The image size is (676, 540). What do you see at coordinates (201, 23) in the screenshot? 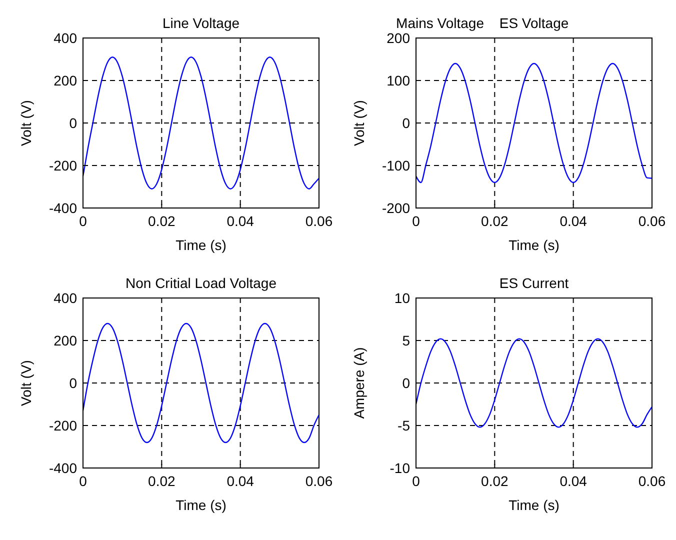
I see `chart-title: Line Voltage` at bounding box center [201, 23].